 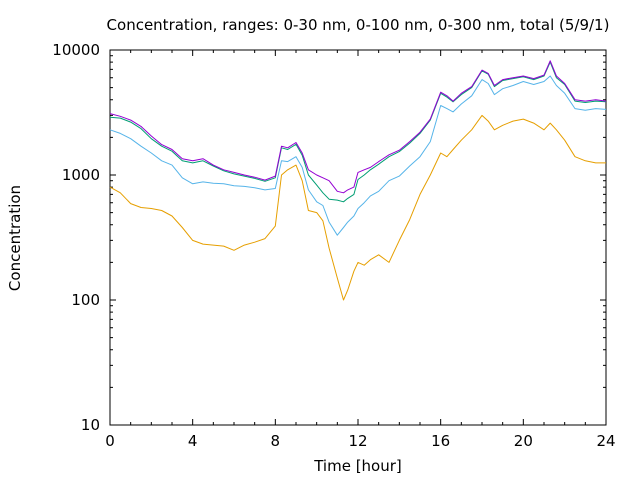 I want to click on y-tick-label: 10000, so click(x=76, y=50).